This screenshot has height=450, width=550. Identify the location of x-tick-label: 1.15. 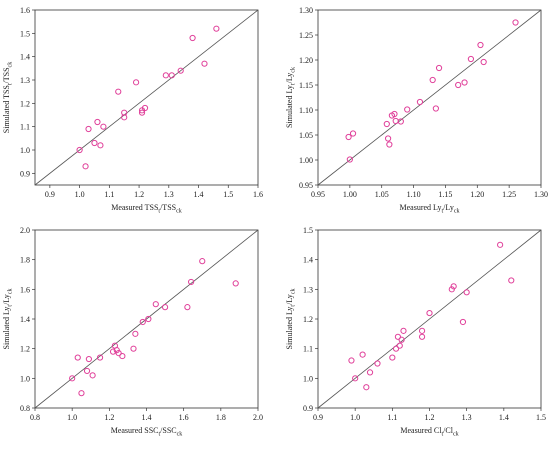
(445, 194).